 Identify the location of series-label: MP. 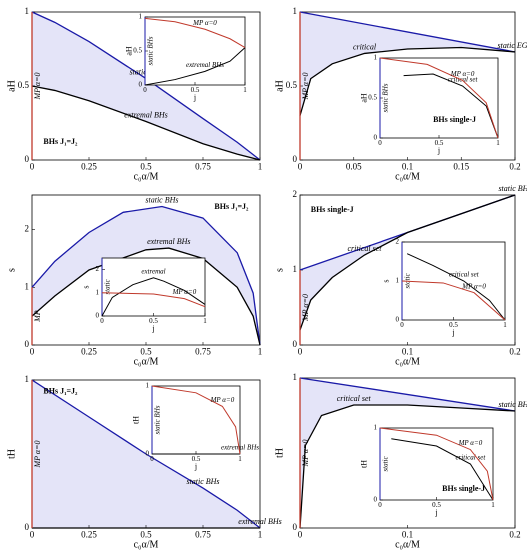
(37, 316).